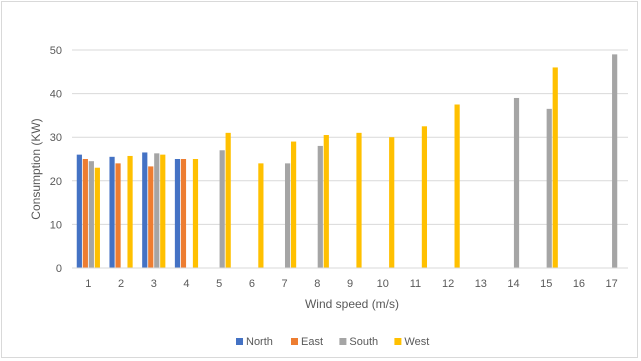 This screenshot has width=641, height=361. Describe the element at coordinates (383, 284) in the screenshot. I see `x-tick-label: 10` at that location.